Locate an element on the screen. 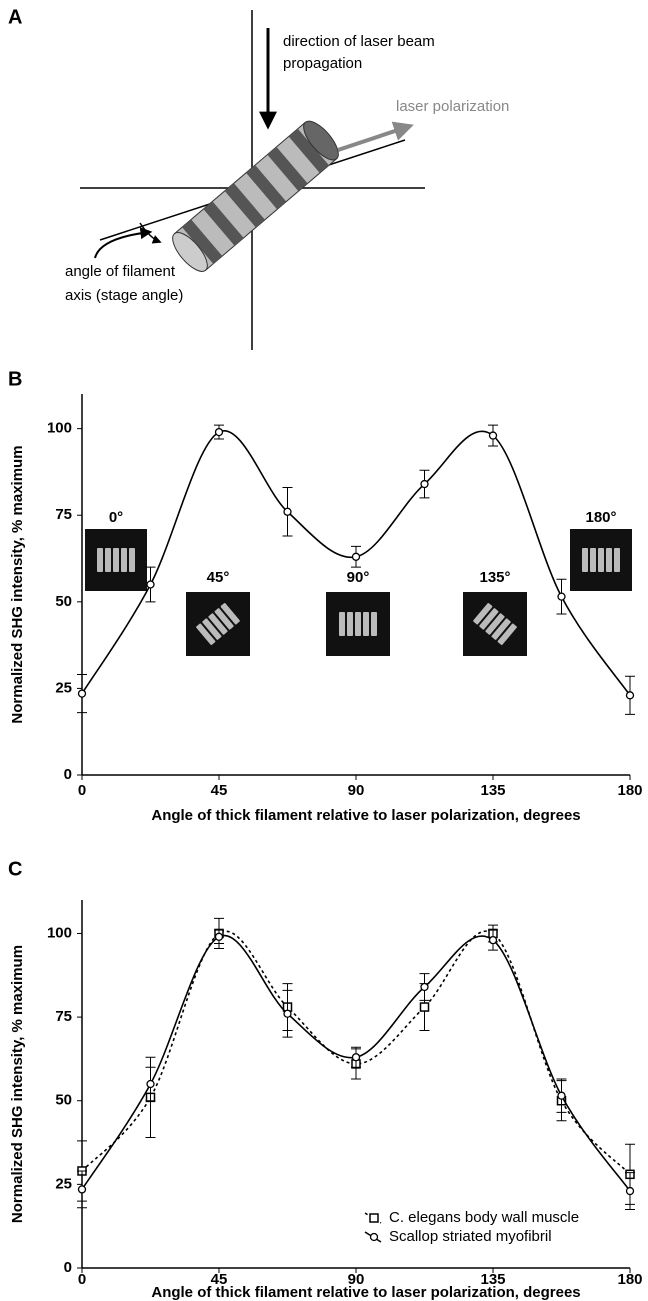  annotation: 90° is located at coordinates (358, 577).